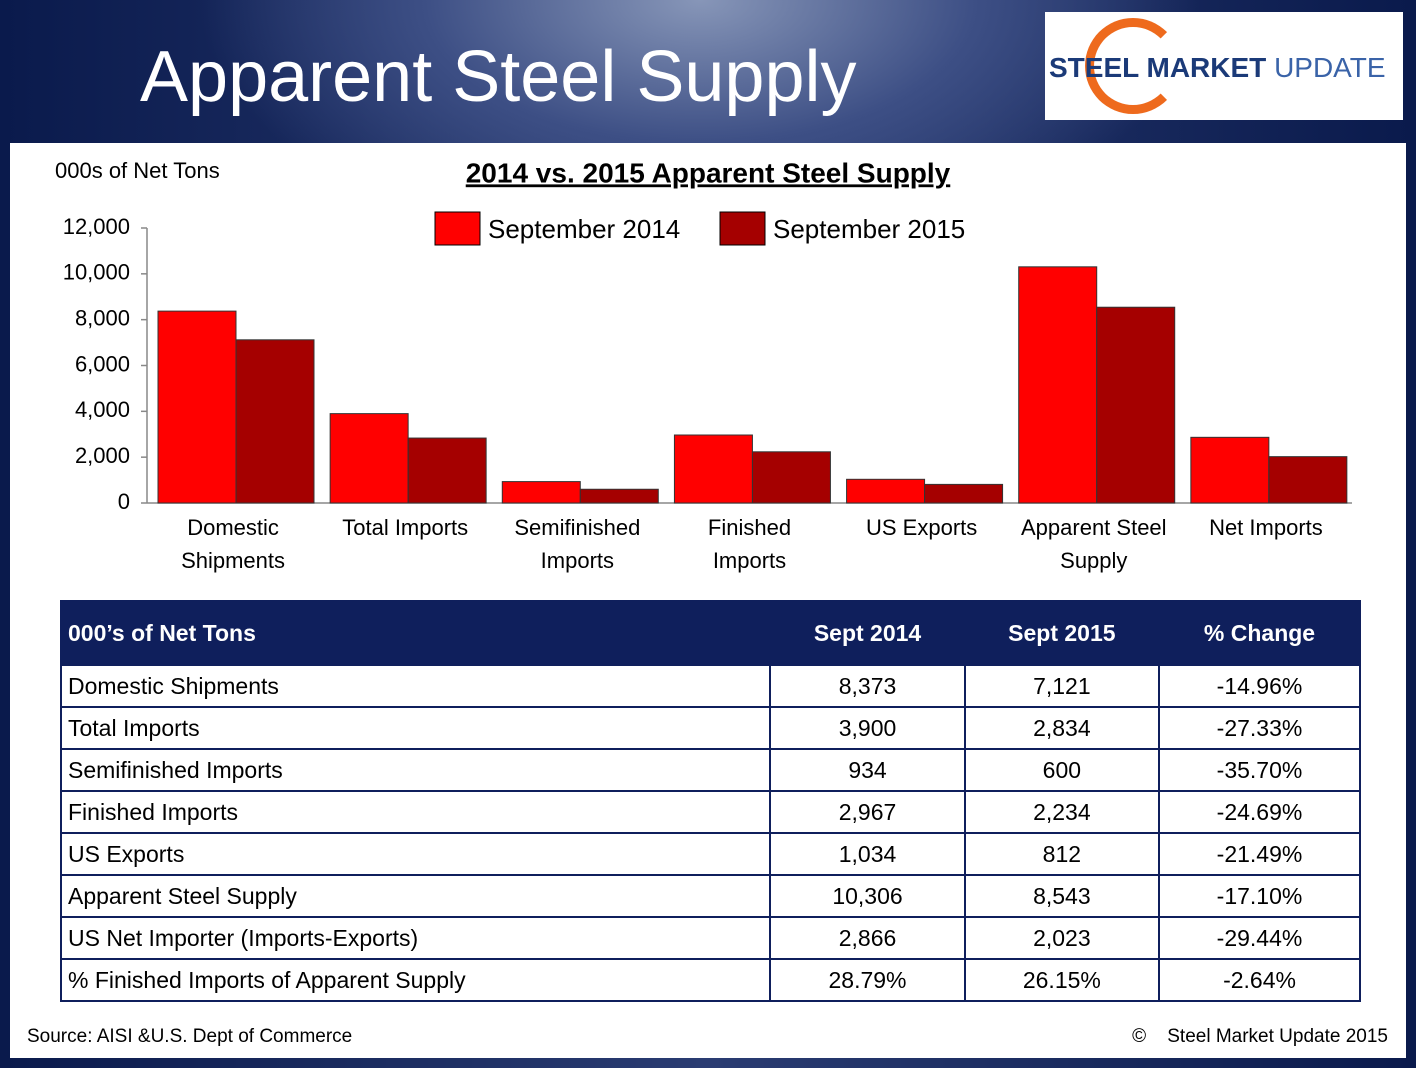  Describe the element at coordinates (749, 544) in the screenshot. I see `x-tick-label: Finished Imports` at that location.